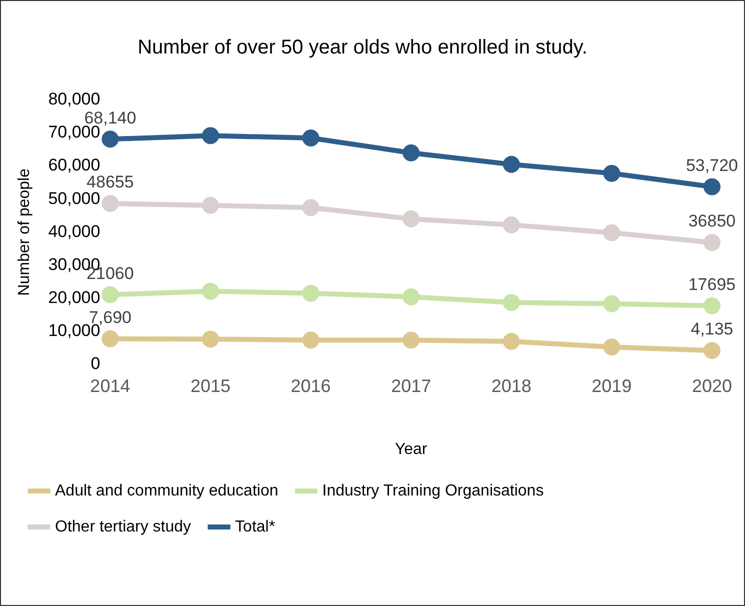 This screenshot has width=745, height=606. What do you see at coordinates (210, 386) in the screenshot?
I see `x-tick-label: 2015` at bounding box center [210, 386].